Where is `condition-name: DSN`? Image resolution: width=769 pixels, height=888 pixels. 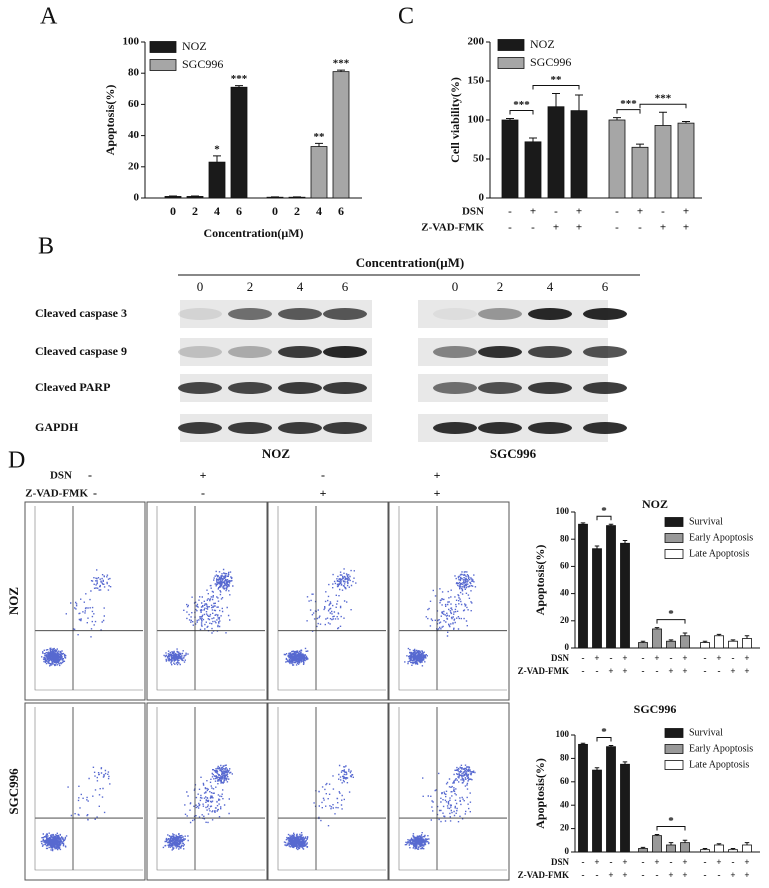 condition-name: DSN is located at coordinates (61, 476).